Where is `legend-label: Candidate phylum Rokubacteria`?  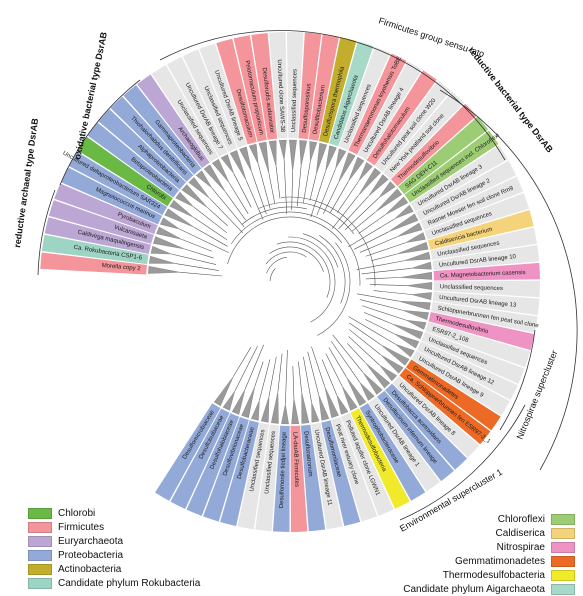
legend-label: Candidate phylum Rokubacteria is located at coordinates (129, 583).